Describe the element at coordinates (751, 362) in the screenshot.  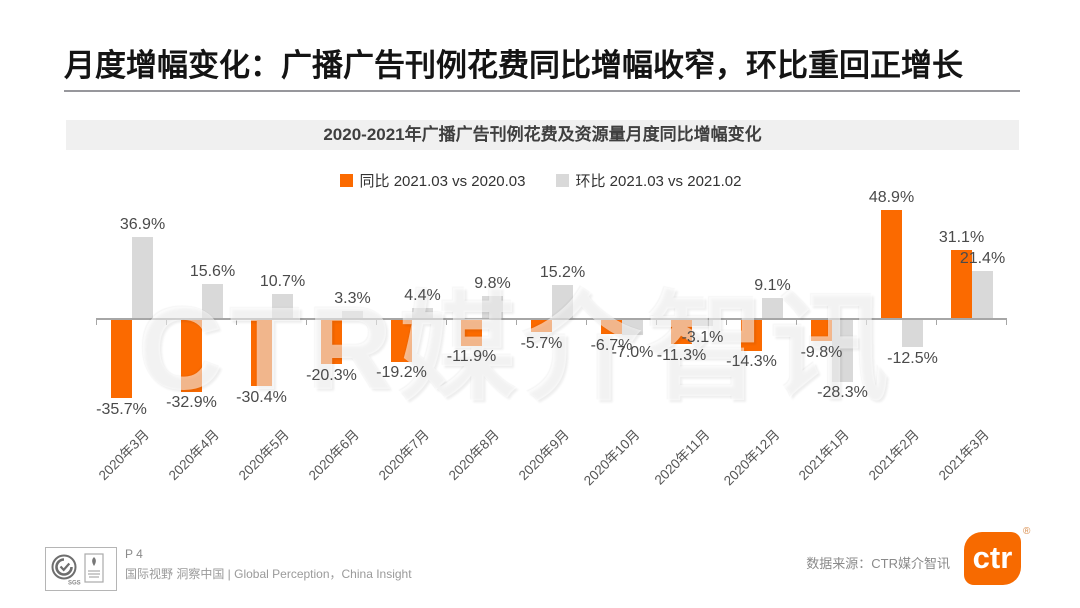
I see `value-label: -14.3%` at that location.